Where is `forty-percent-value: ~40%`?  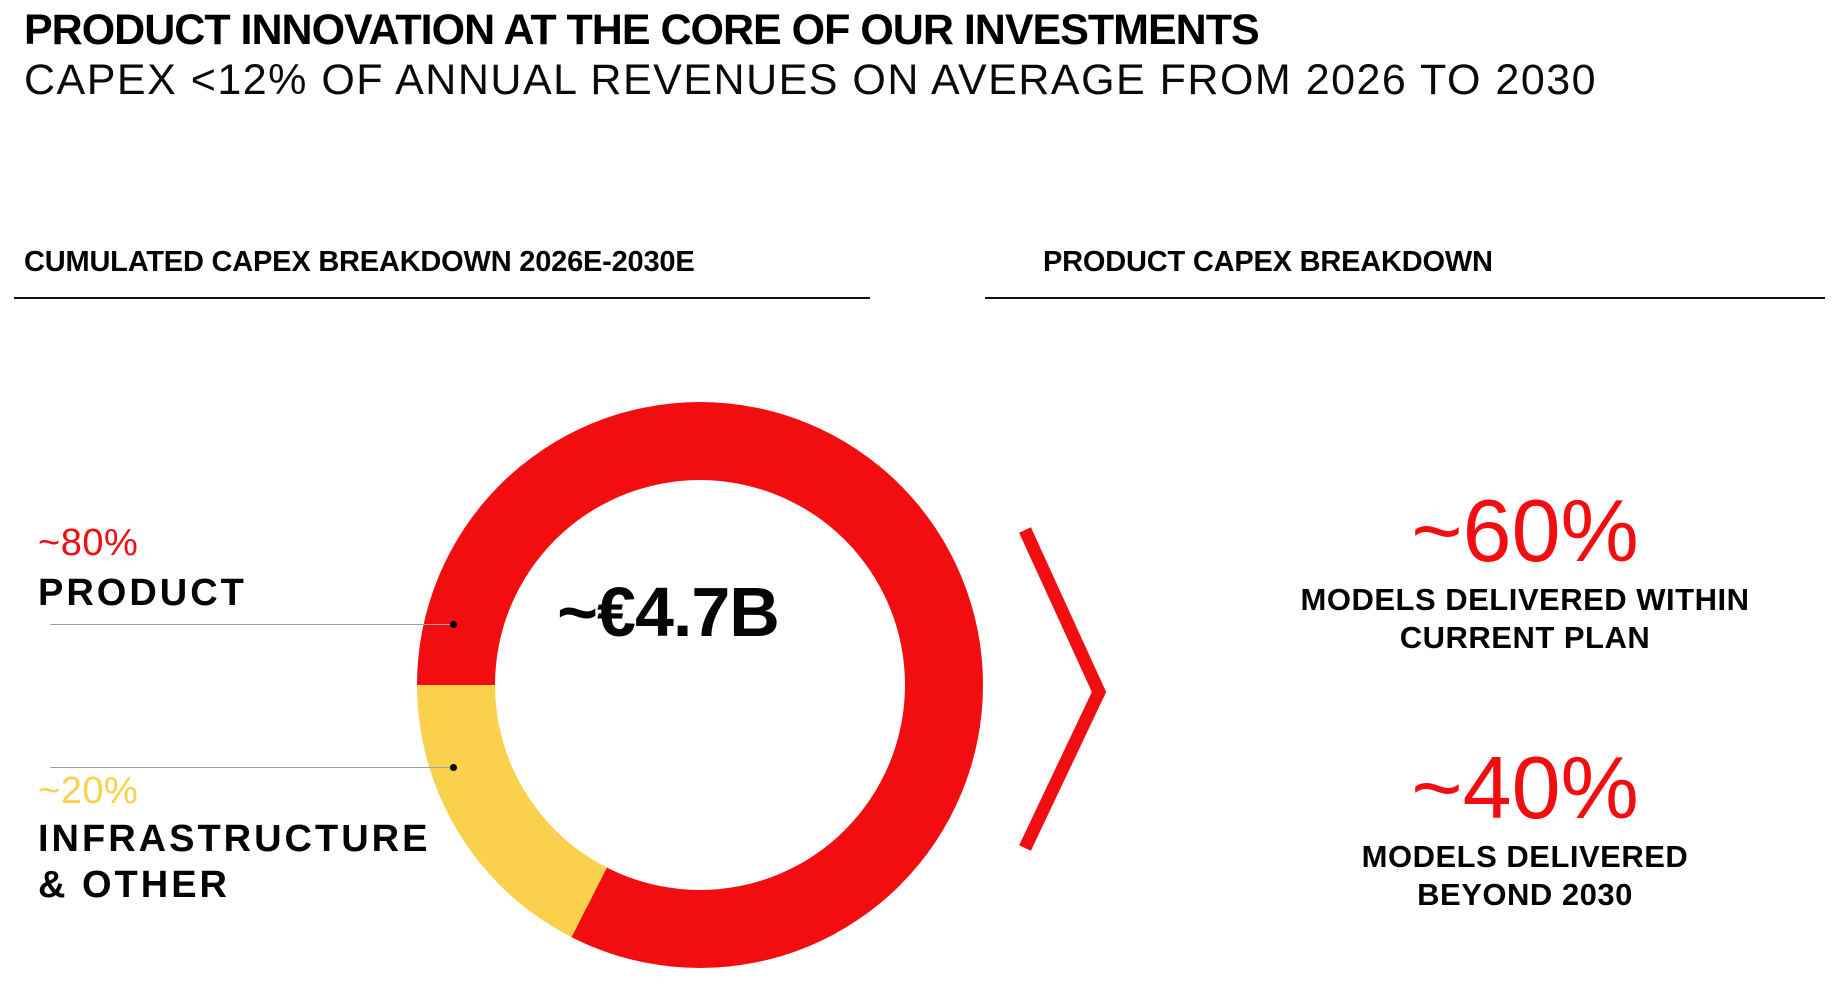
forty-percent-value: ~40% is located at coordinates (1525, 787).